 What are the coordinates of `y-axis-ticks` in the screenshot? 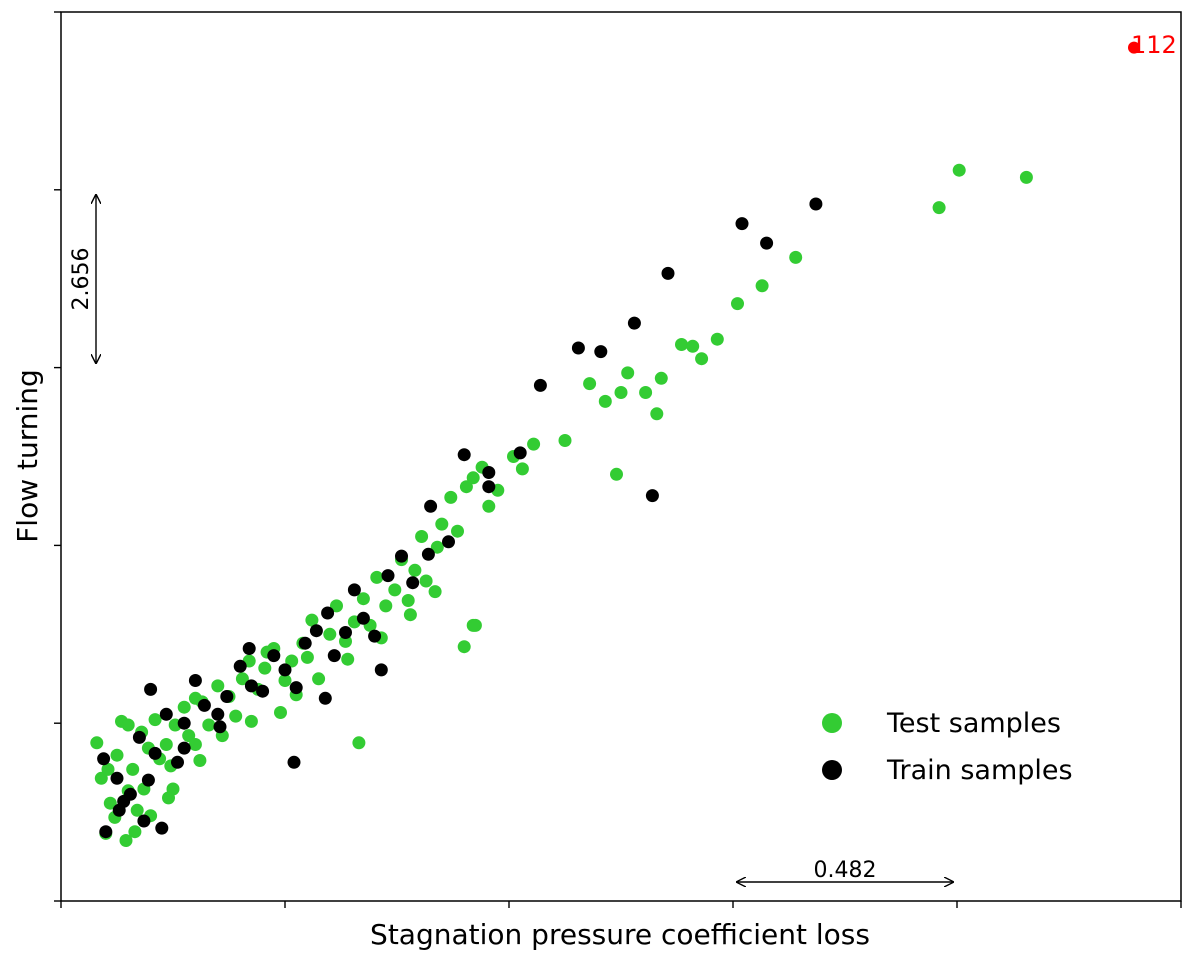 It's located at (57, 456).